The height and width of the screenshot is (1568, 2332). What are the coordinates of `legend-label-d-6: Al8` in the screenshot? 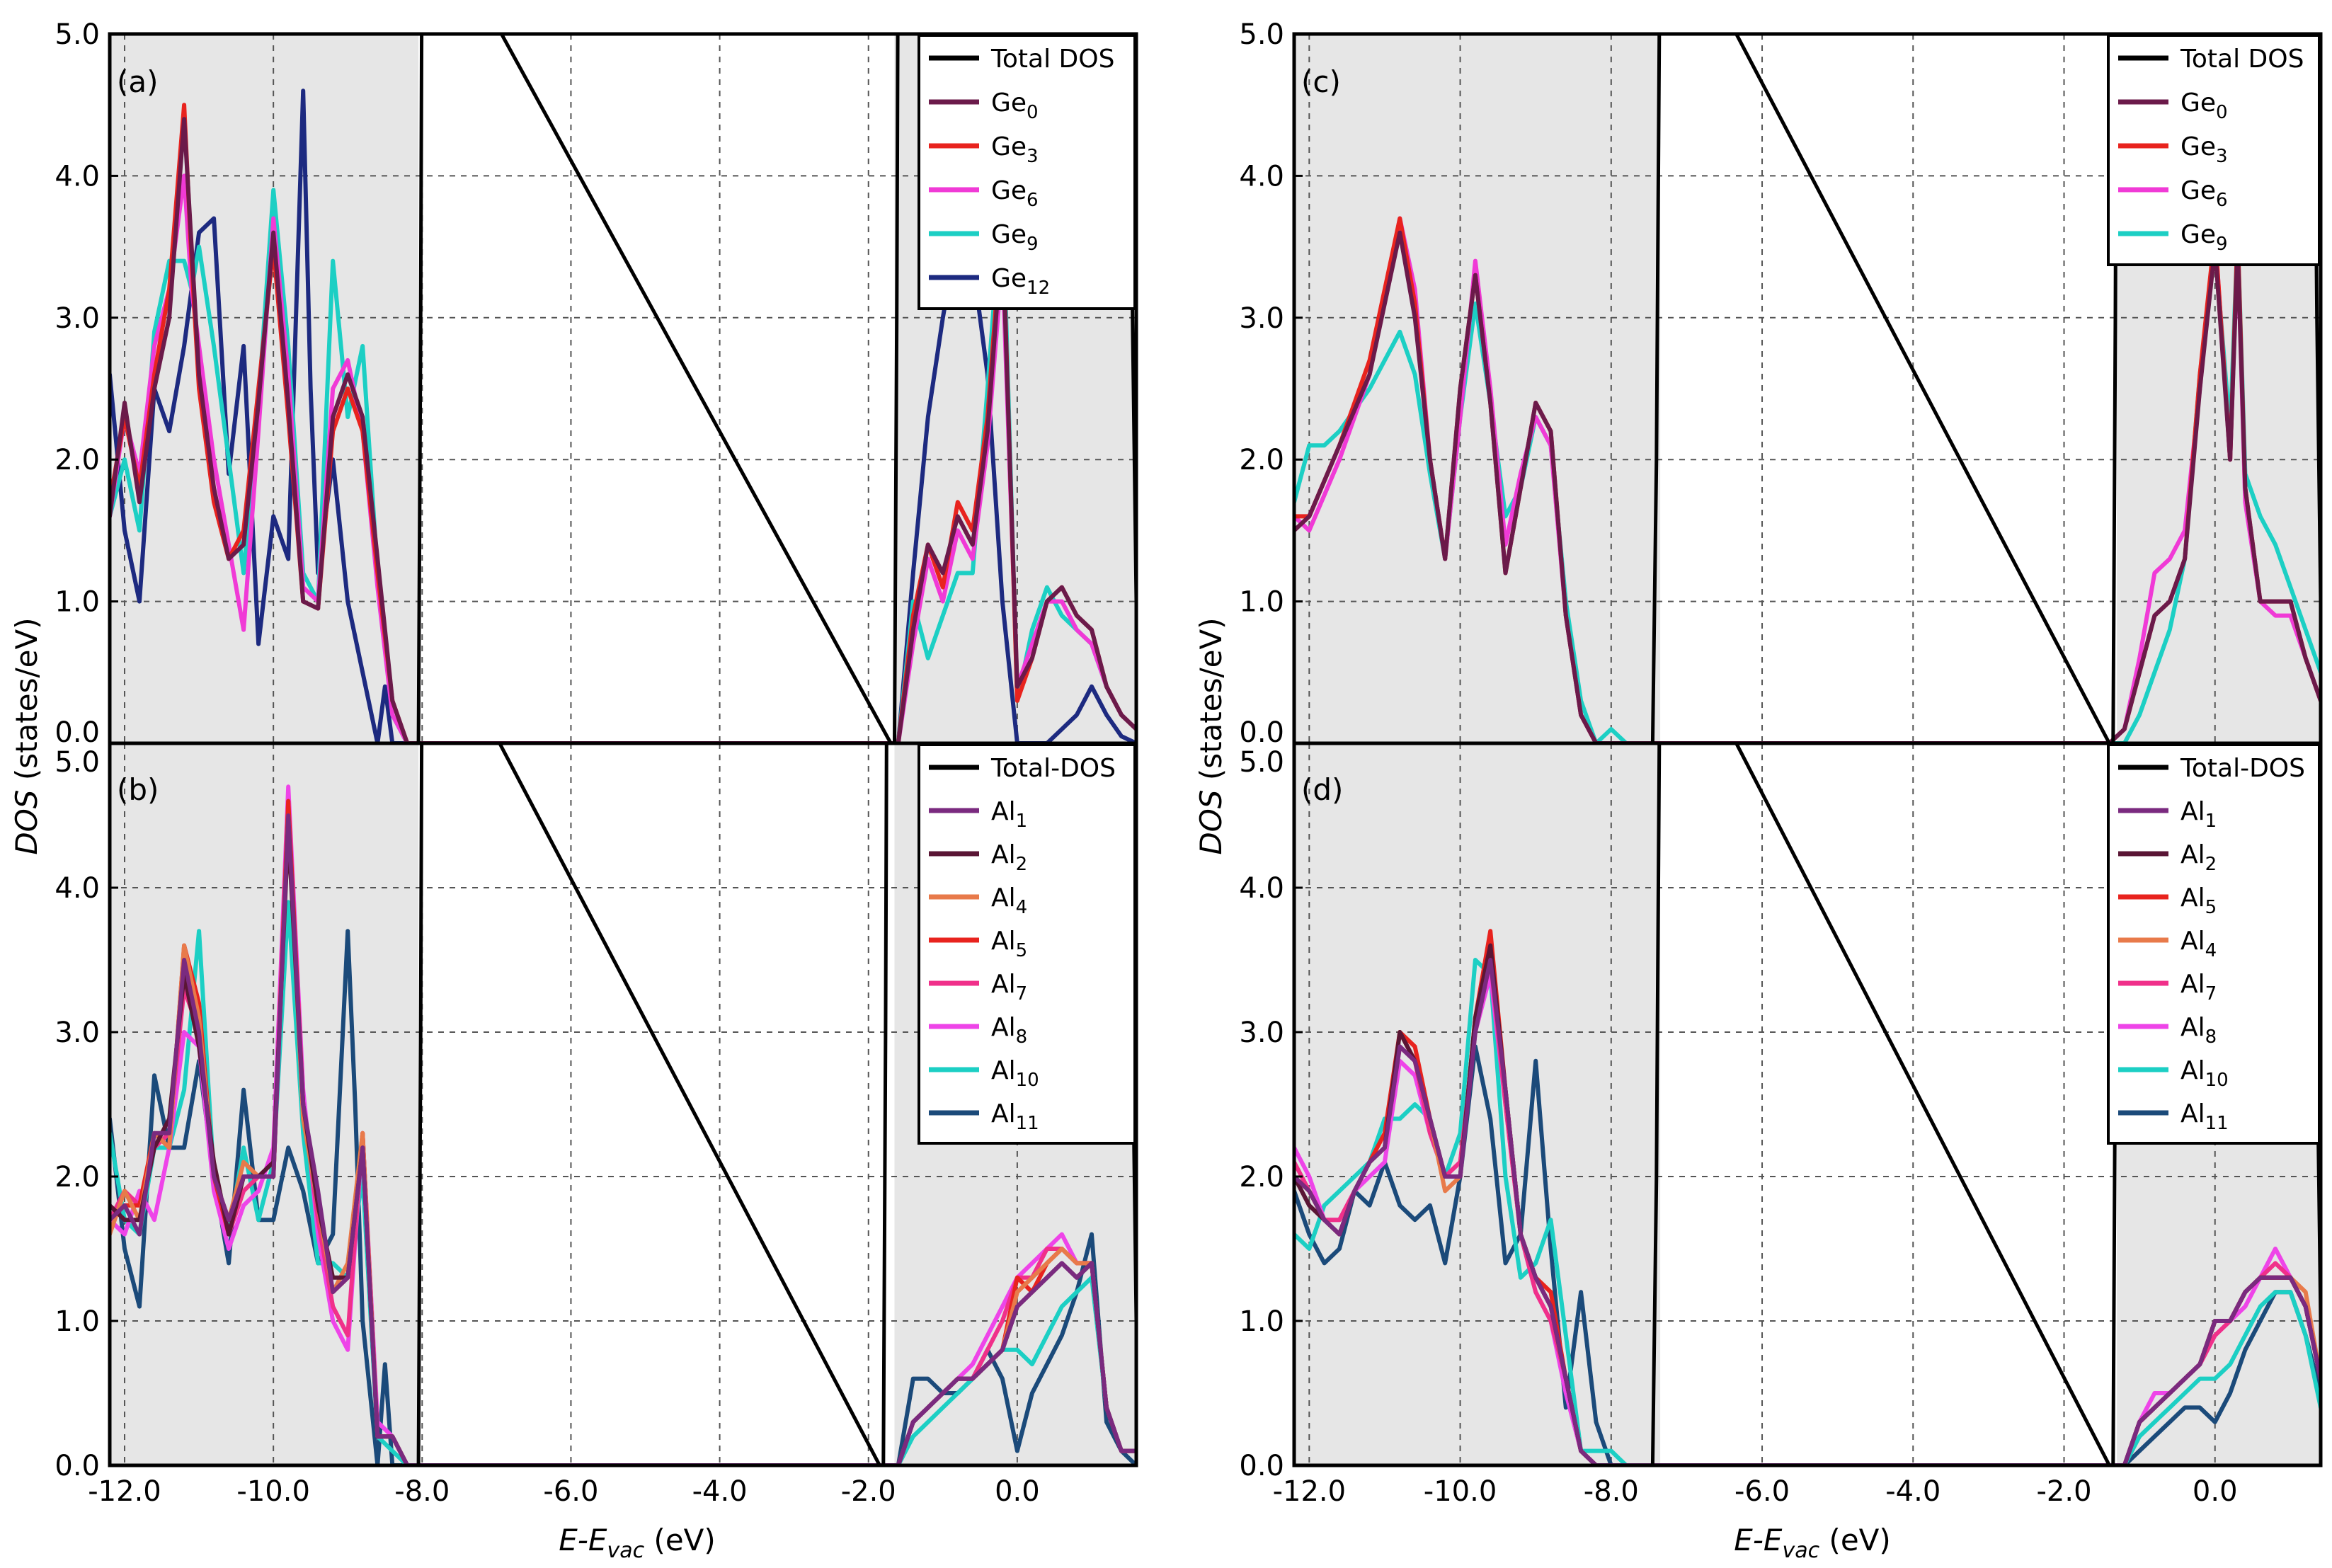 It's located at (2198, 1030).